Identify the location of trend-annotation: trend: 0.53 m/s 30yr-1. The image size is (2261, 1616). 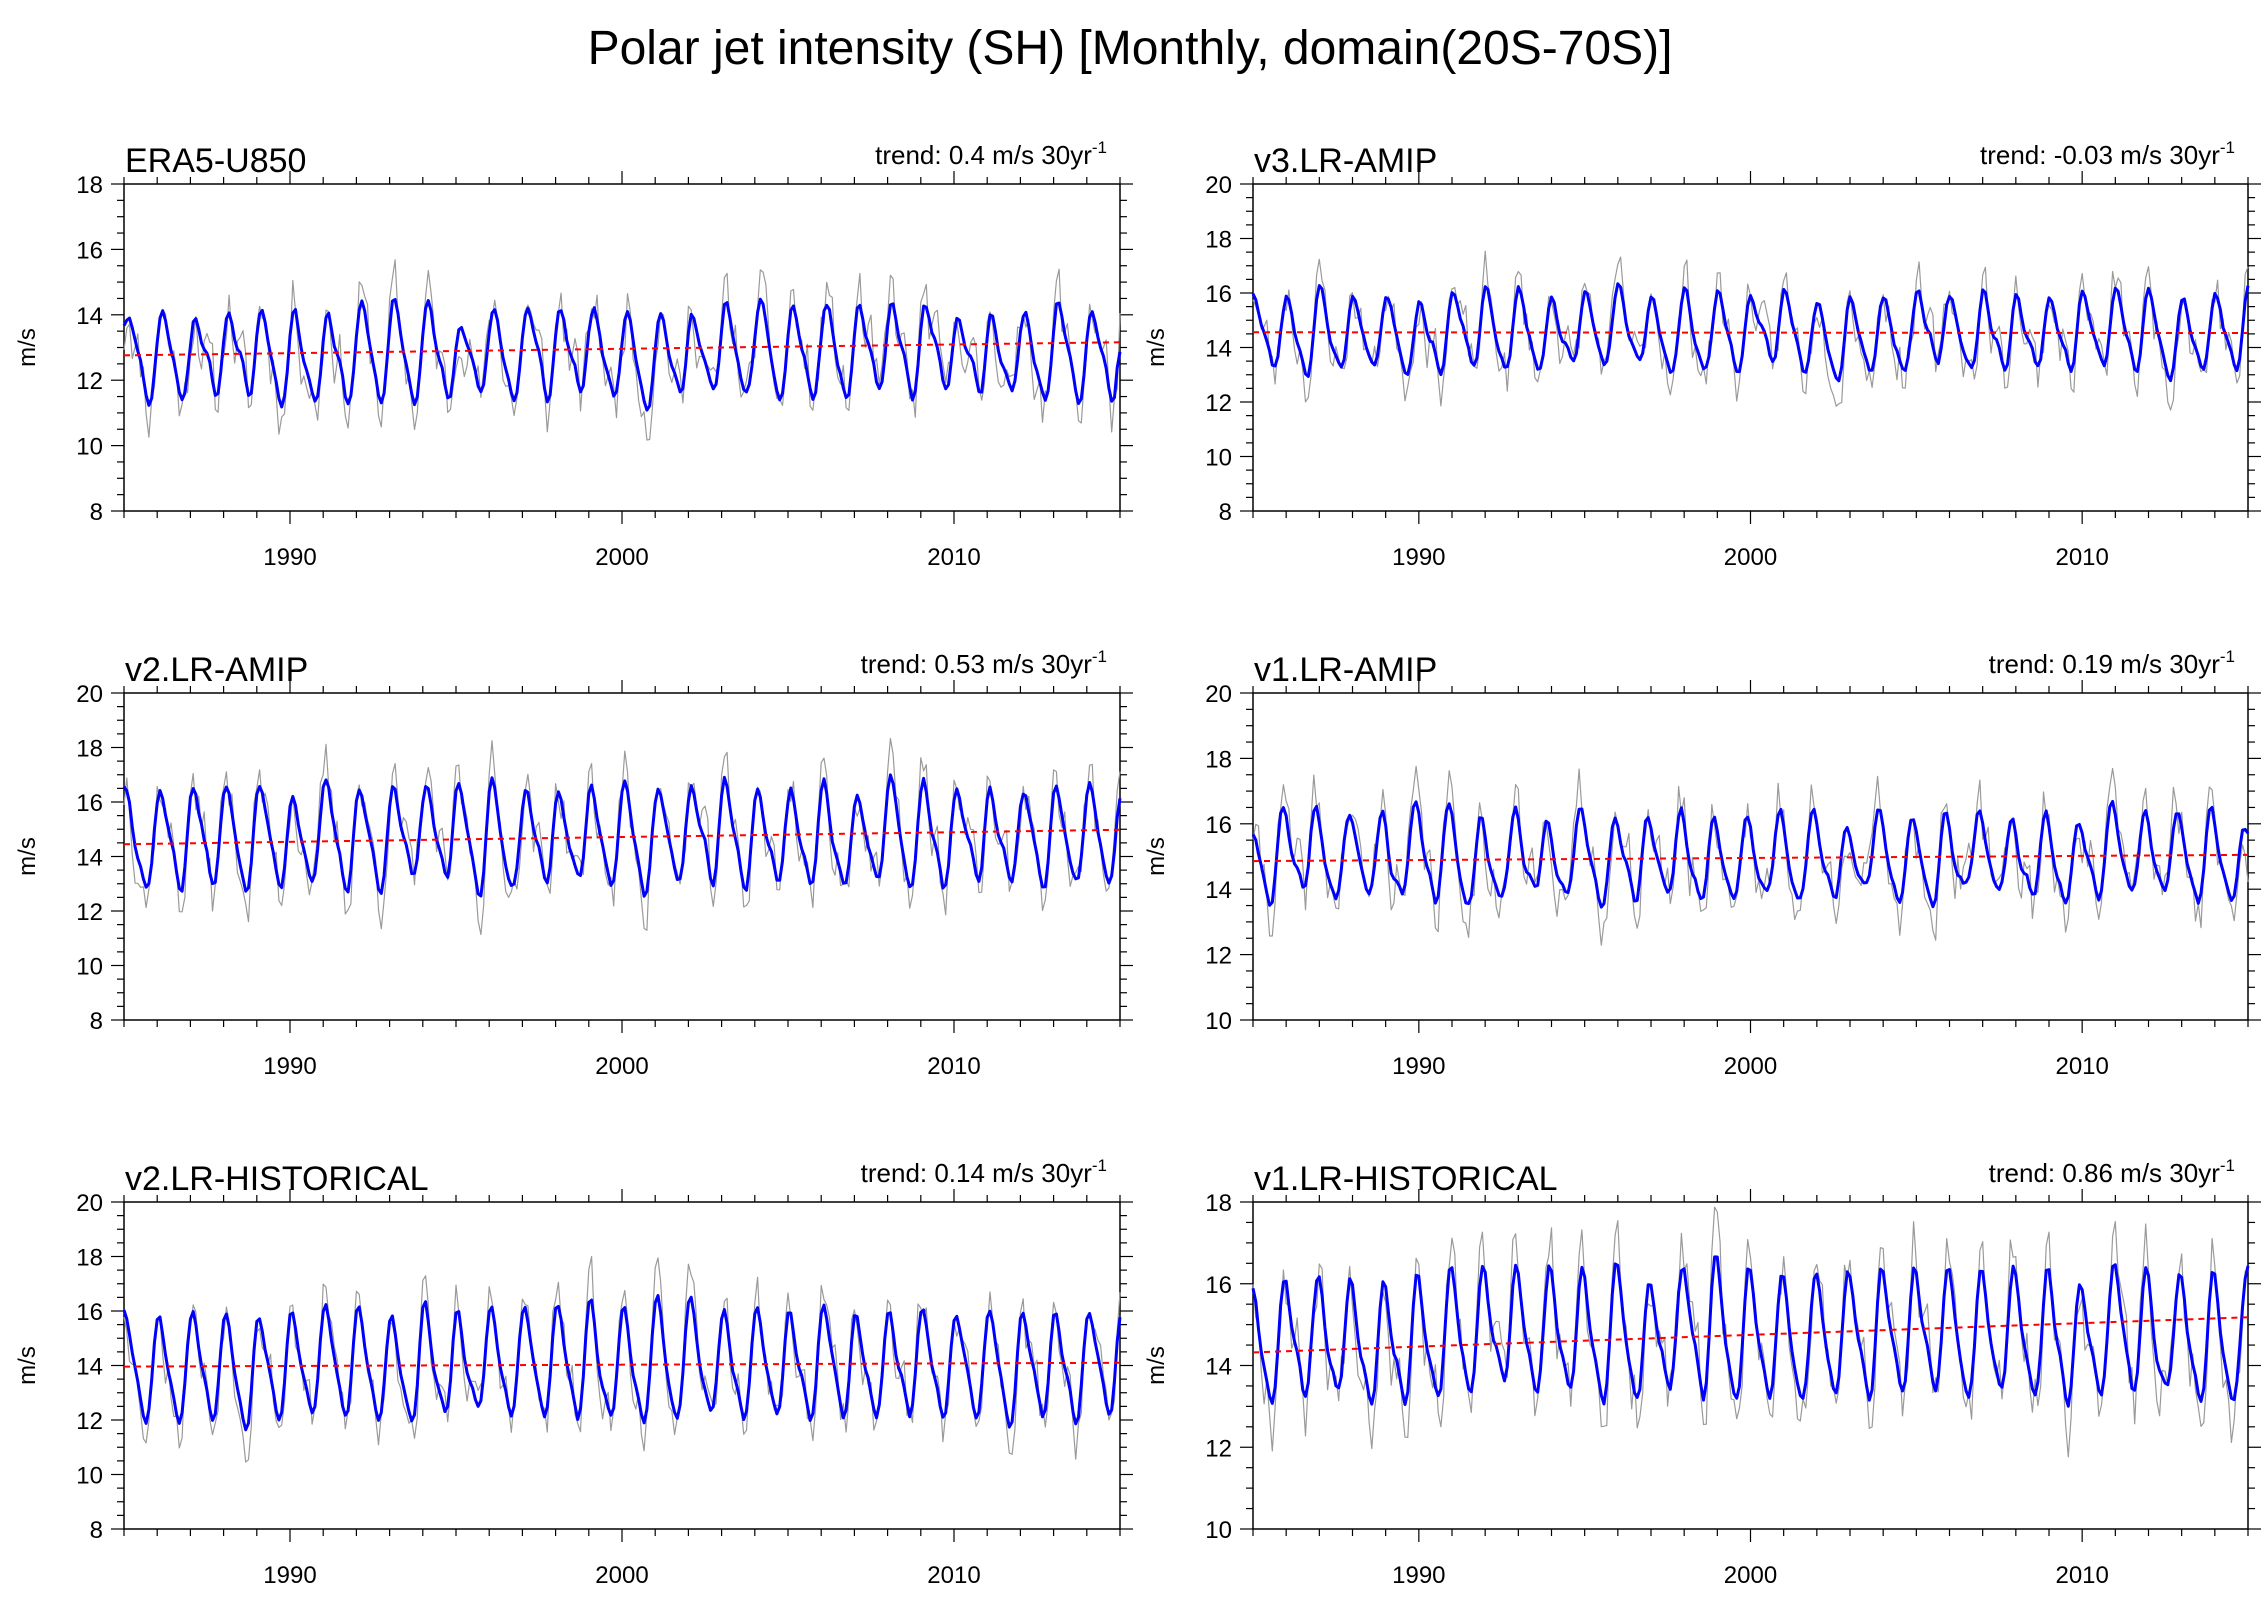
(984, 663).